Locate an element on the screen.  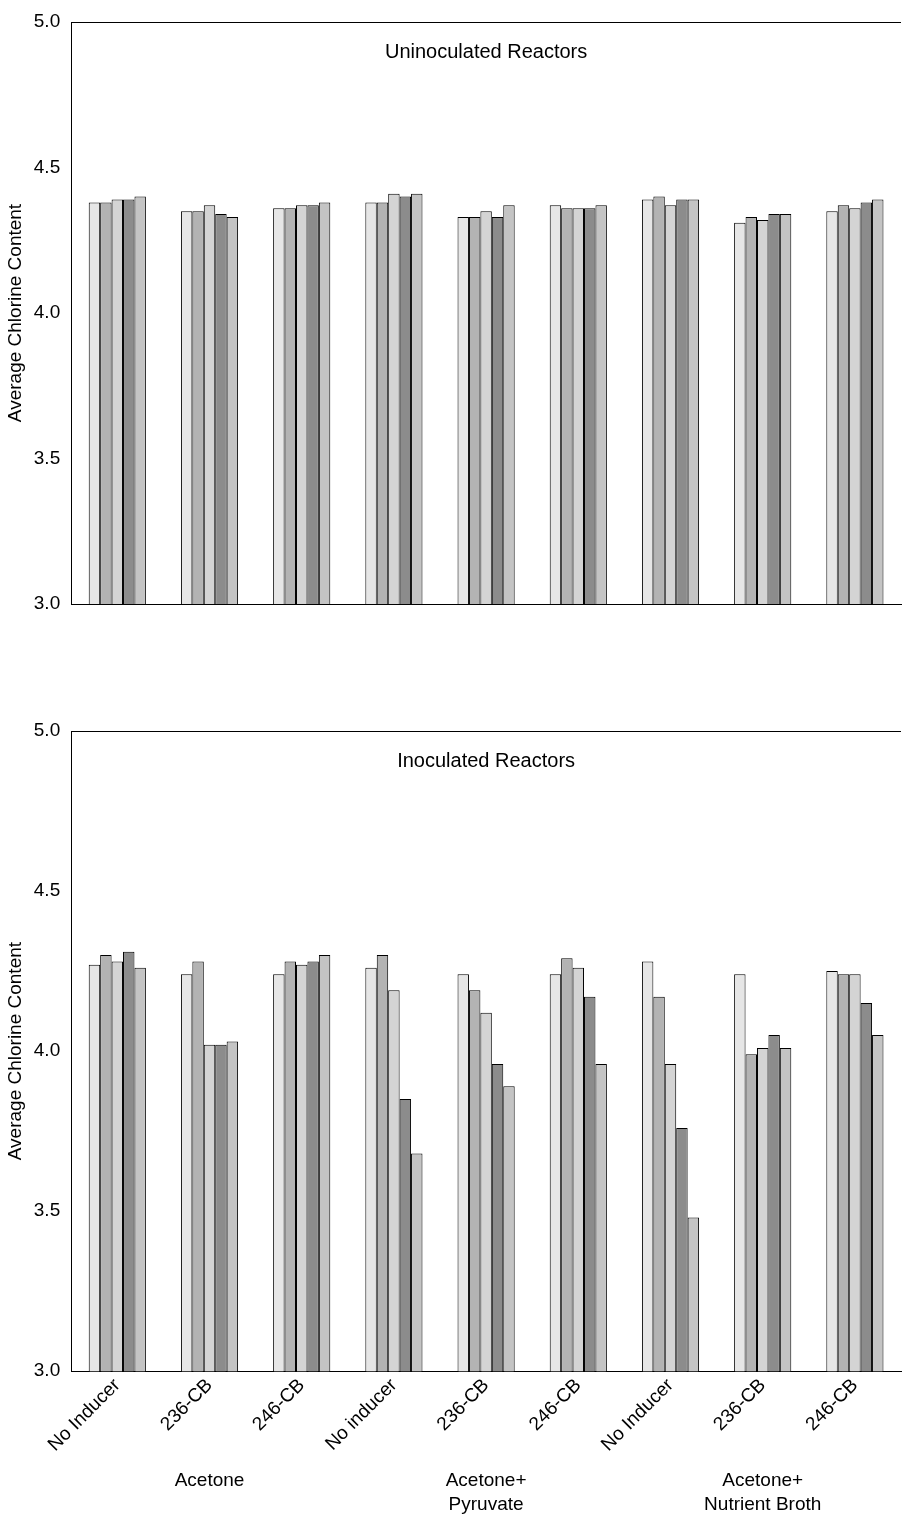
text: Inoculated Reactors is located at coordinates (486, 759).